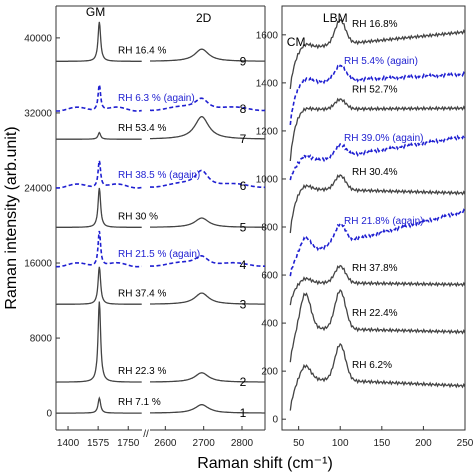  I want to click on axis-break-mark: //, so click(146, 434).